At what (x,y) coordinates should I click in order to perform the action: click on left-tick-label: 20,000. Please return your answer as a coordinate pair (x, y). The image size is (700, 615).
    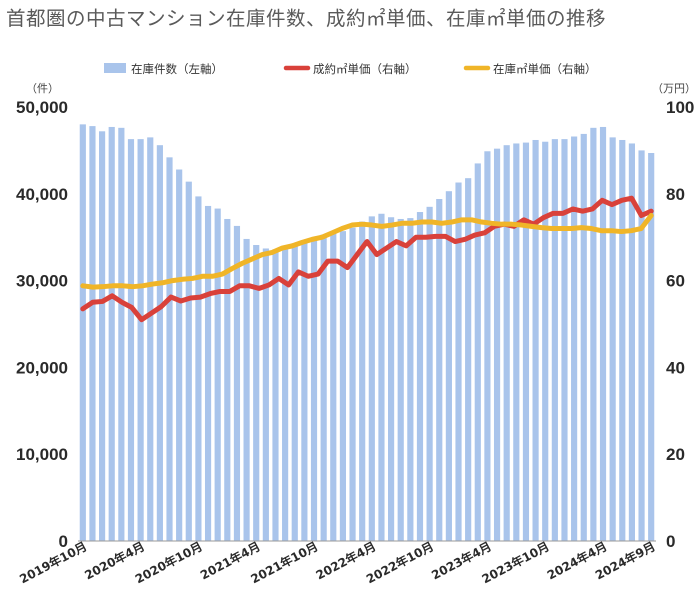
    Looking at the image, I should click on (42, 367).